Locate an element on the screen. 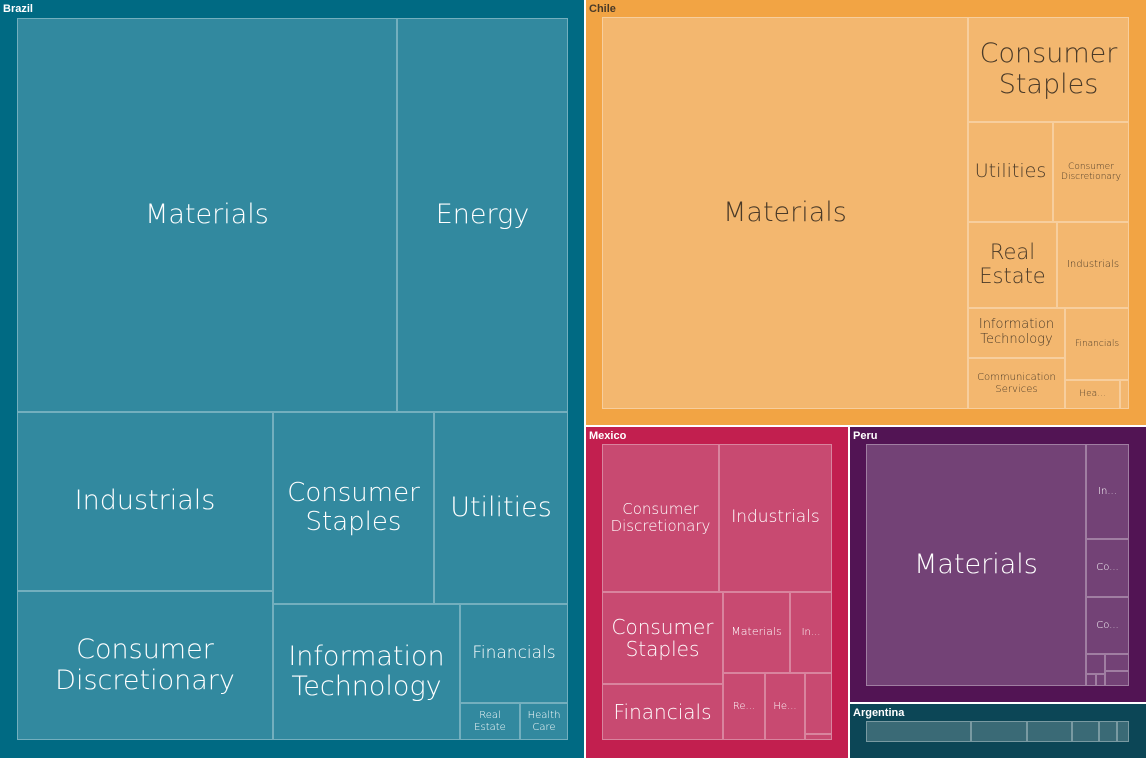  tile-chile-communication-services: Communication Services is located at coordinates (1016, 383).